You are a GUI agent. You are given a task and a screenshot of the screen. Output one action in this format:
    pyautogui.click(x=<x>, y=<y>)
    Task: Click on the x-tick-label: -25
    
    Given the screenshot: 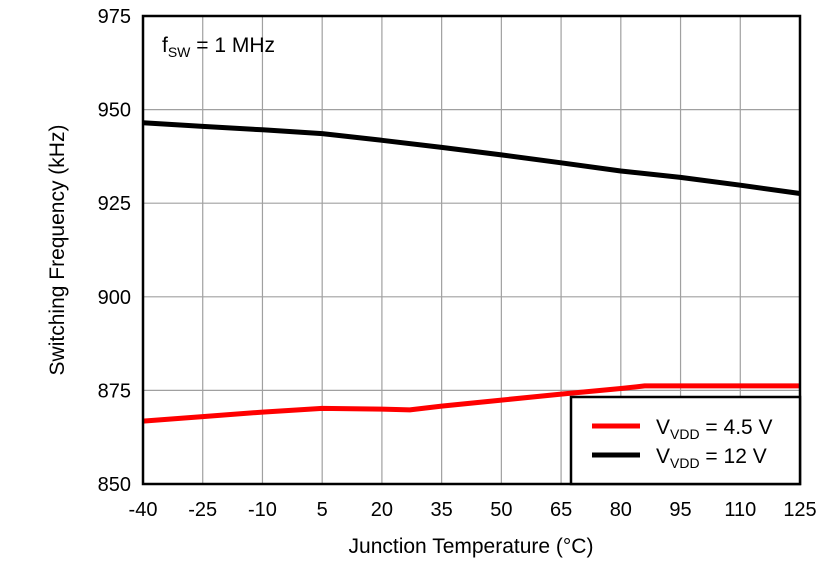 What is the action you would take?
    pyautogui.click(x=202, y=510)
    